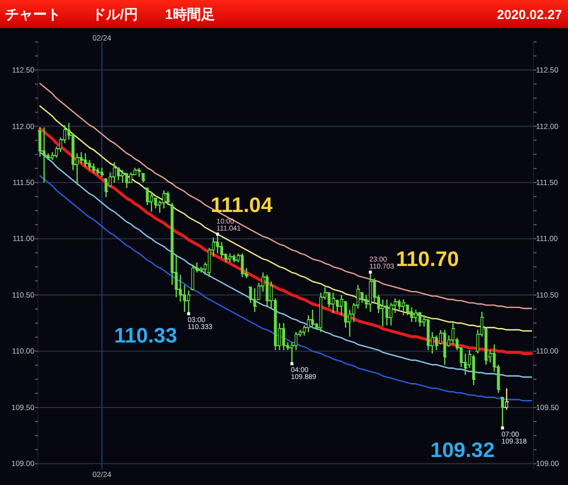 This screenshot has width=568, height=485. Describe the element at coordinates (146, 336) in the screenshot. I see `annotation: 110.33` at that location.